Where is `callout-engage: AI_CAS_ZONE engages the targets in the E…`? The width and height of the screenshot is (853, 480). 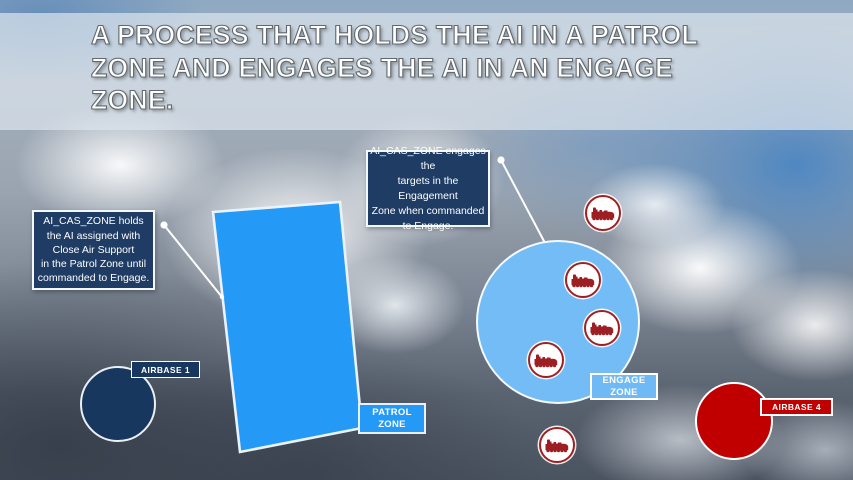 callout-engage: AI_CAS_ZONE engages the targets in the E… is located at coordinates (428, 188).